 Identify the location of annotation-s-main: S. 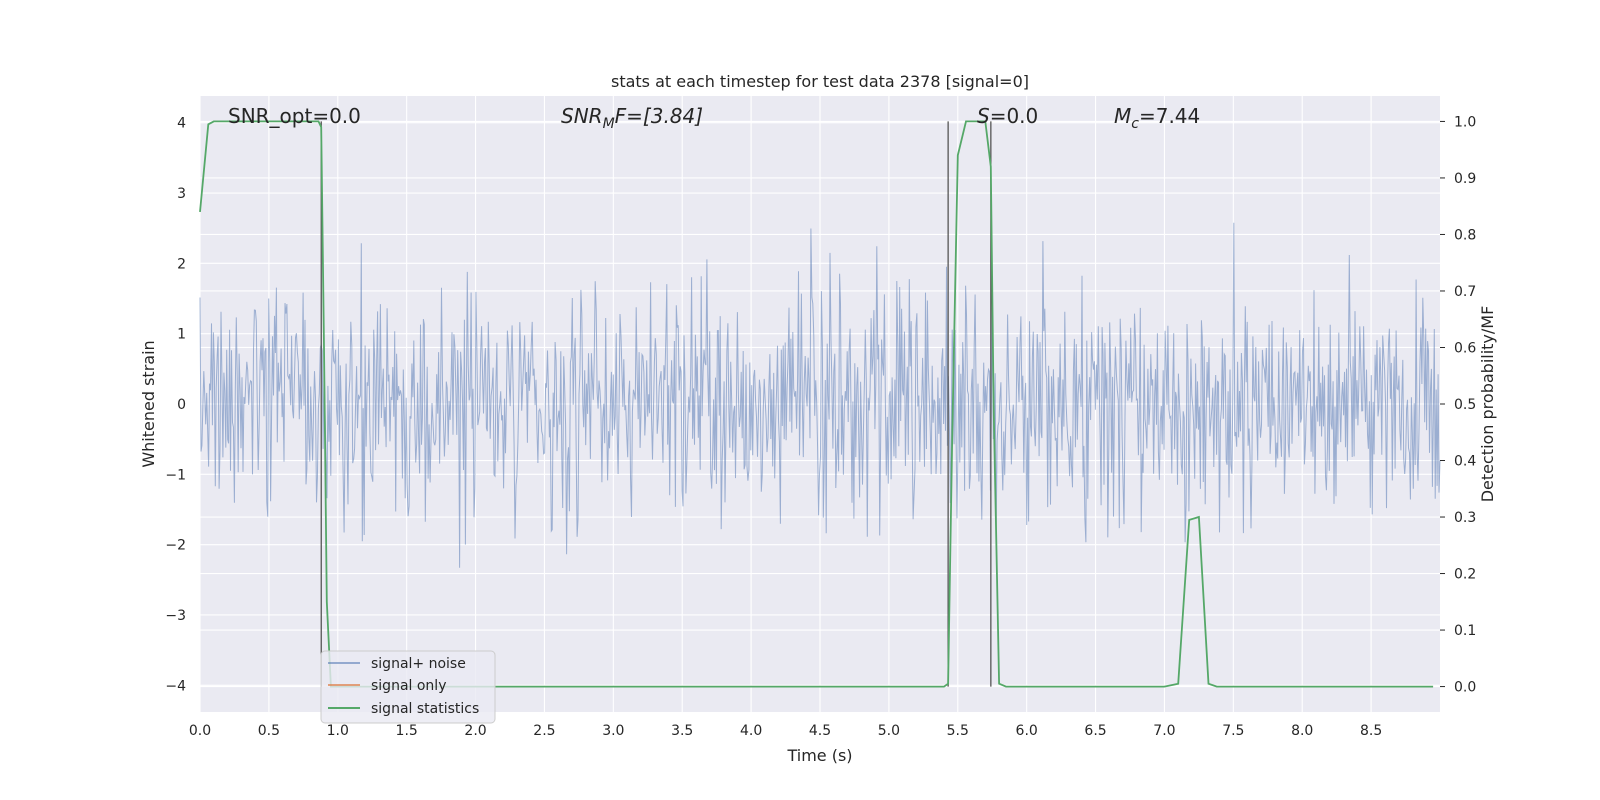
(983, 116).